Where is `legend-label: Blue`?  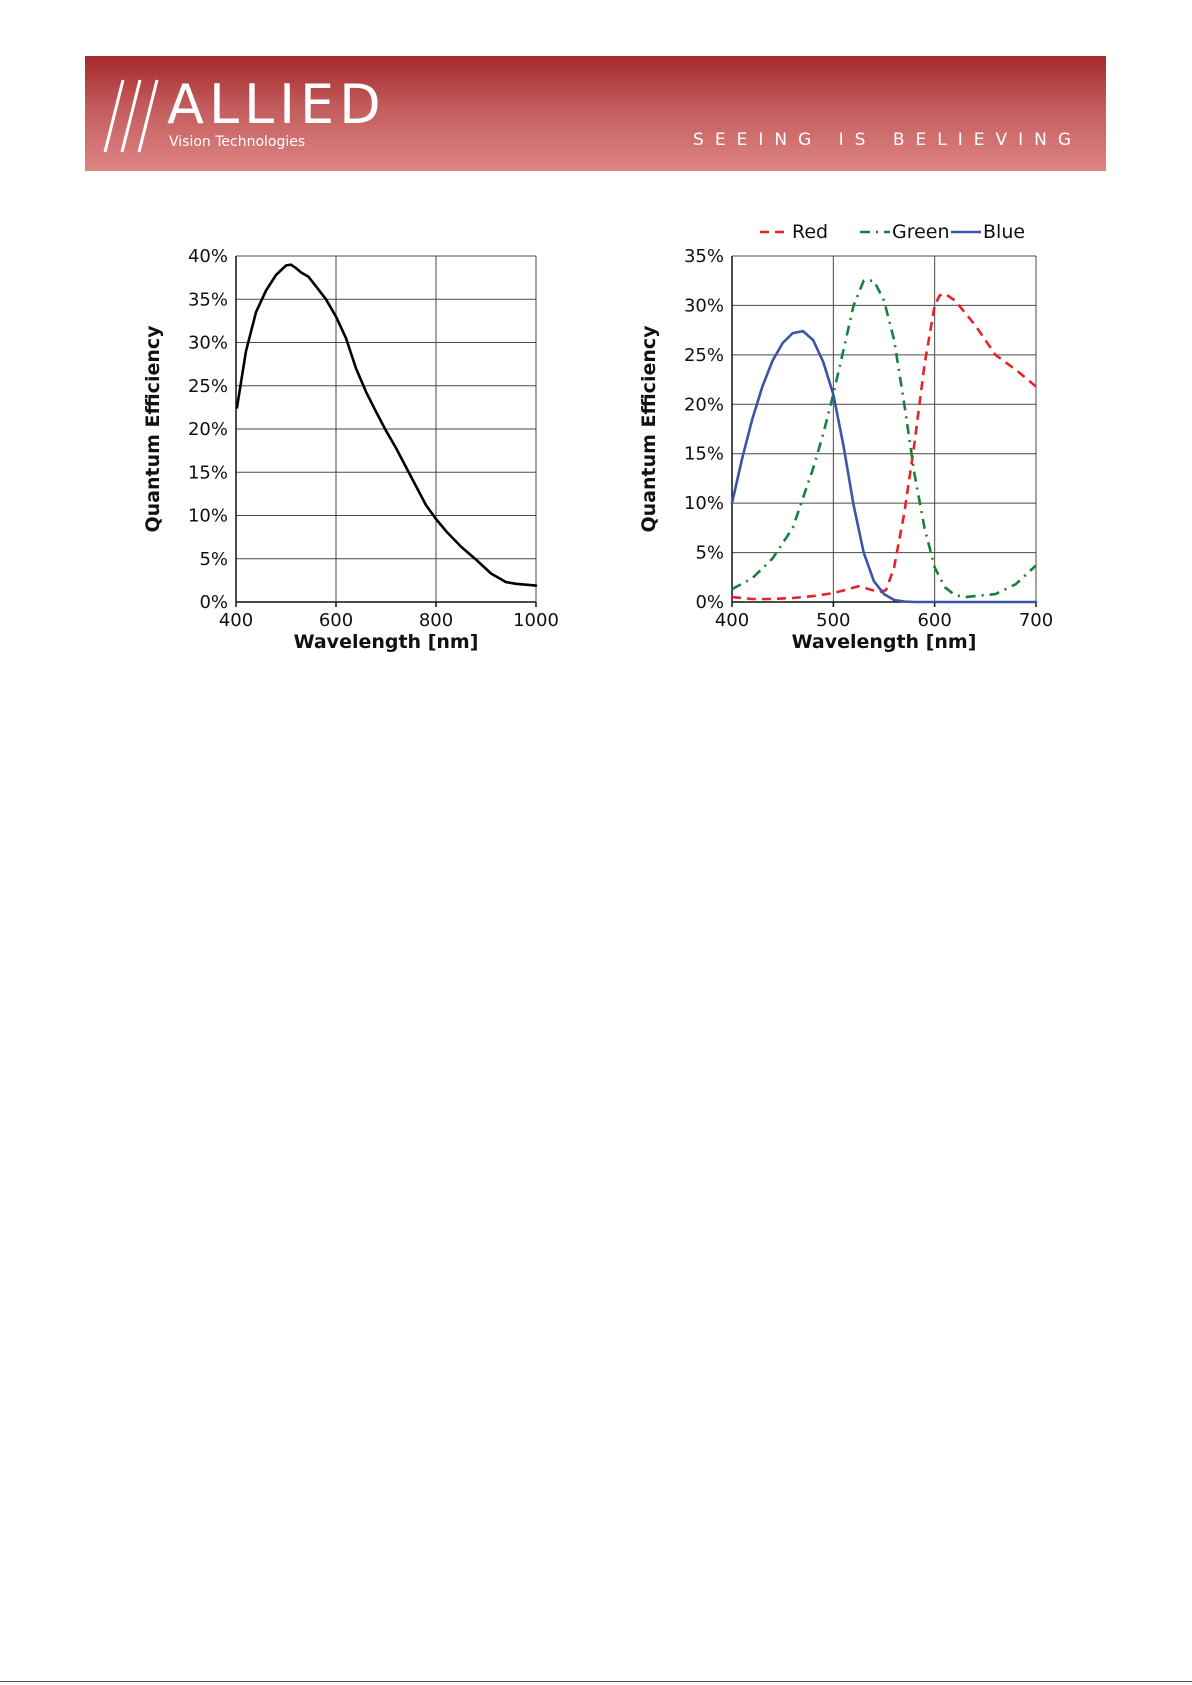
legend-label: Blue is located at coordinates (1004, 232).